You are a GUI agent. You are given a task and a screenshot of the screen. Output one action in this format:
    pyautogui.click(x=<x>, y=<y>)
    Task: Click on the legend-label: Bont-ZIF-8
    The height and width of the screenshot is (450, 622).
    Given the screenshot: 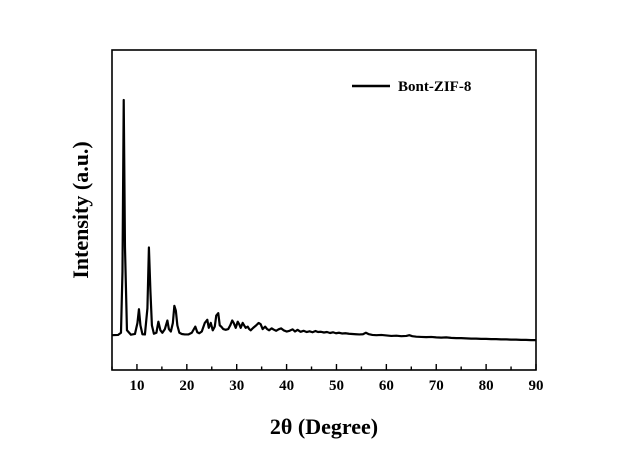 What is the action you would take?
    pyautogui.click(x=434, y=87)
    